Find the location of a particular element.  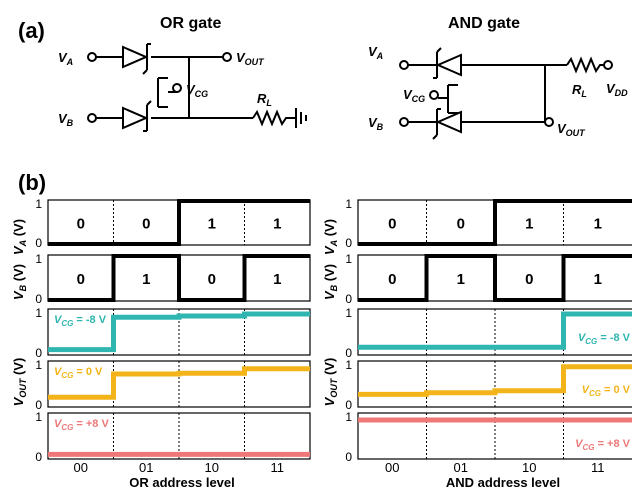

and-va-signal-line is located at coordinates (495, 222).